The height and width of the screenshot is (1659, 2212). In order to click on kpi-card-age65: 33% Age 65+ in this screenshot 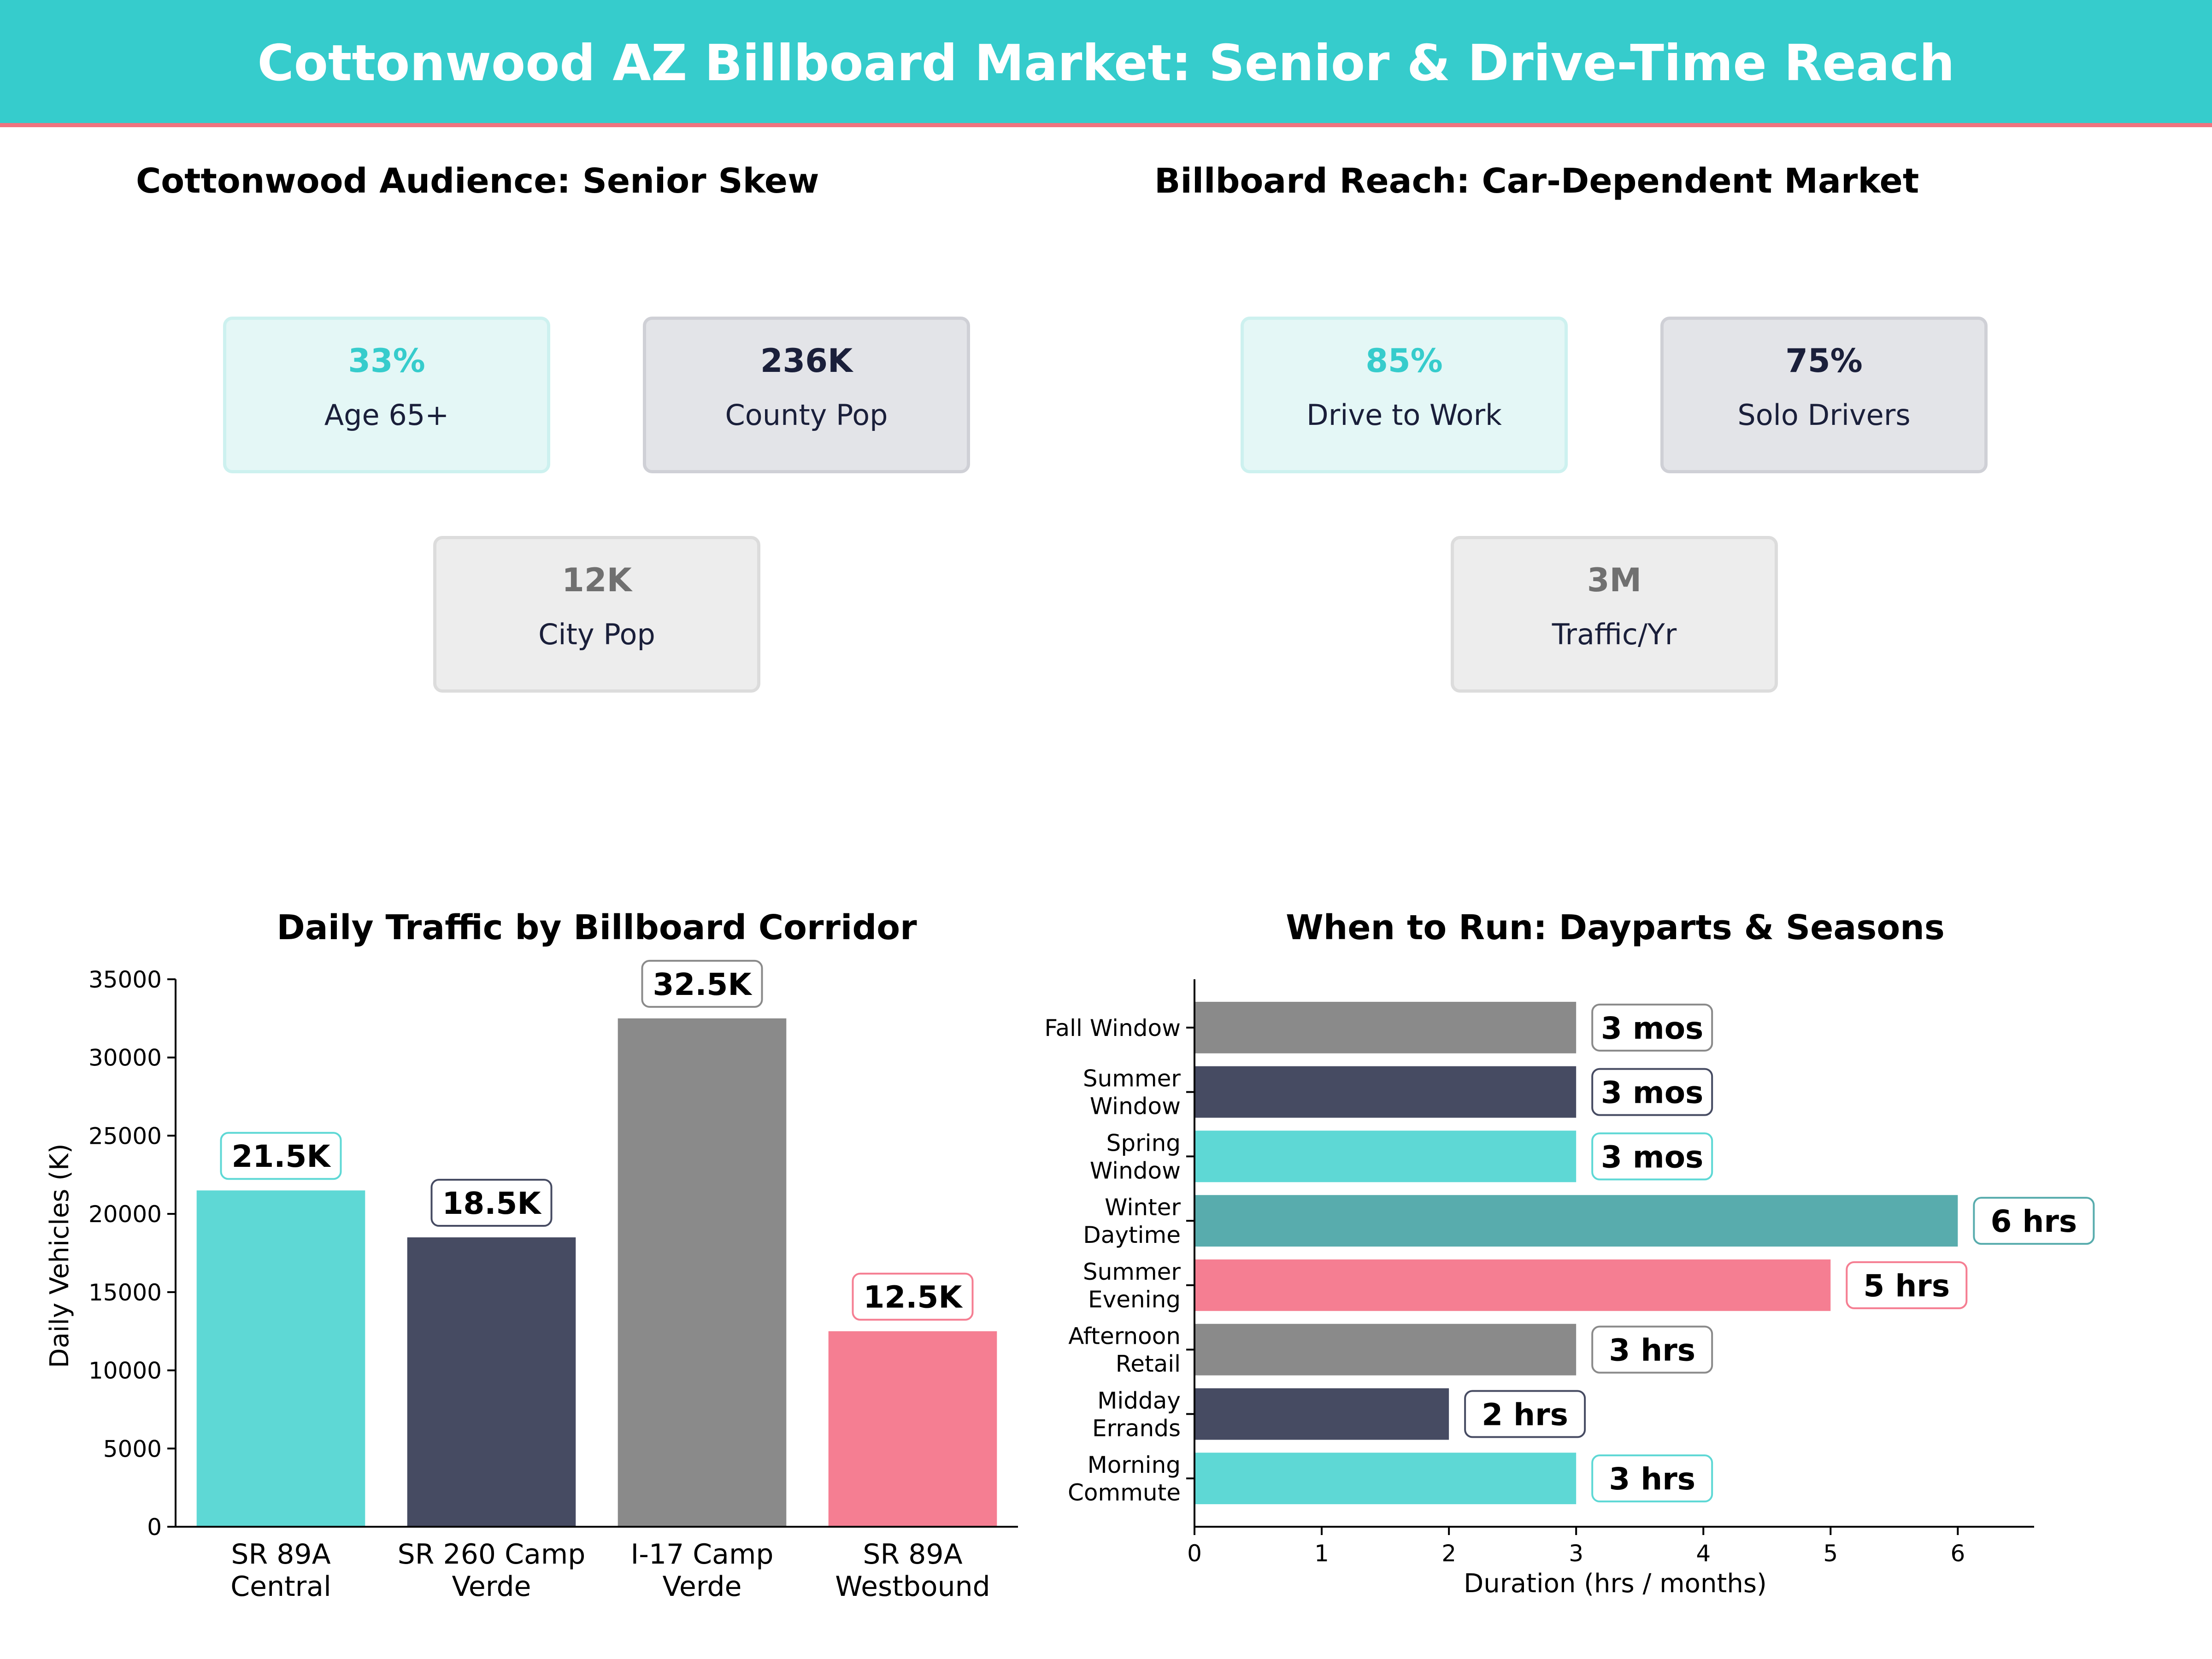, I will do `click(386, 395)`.